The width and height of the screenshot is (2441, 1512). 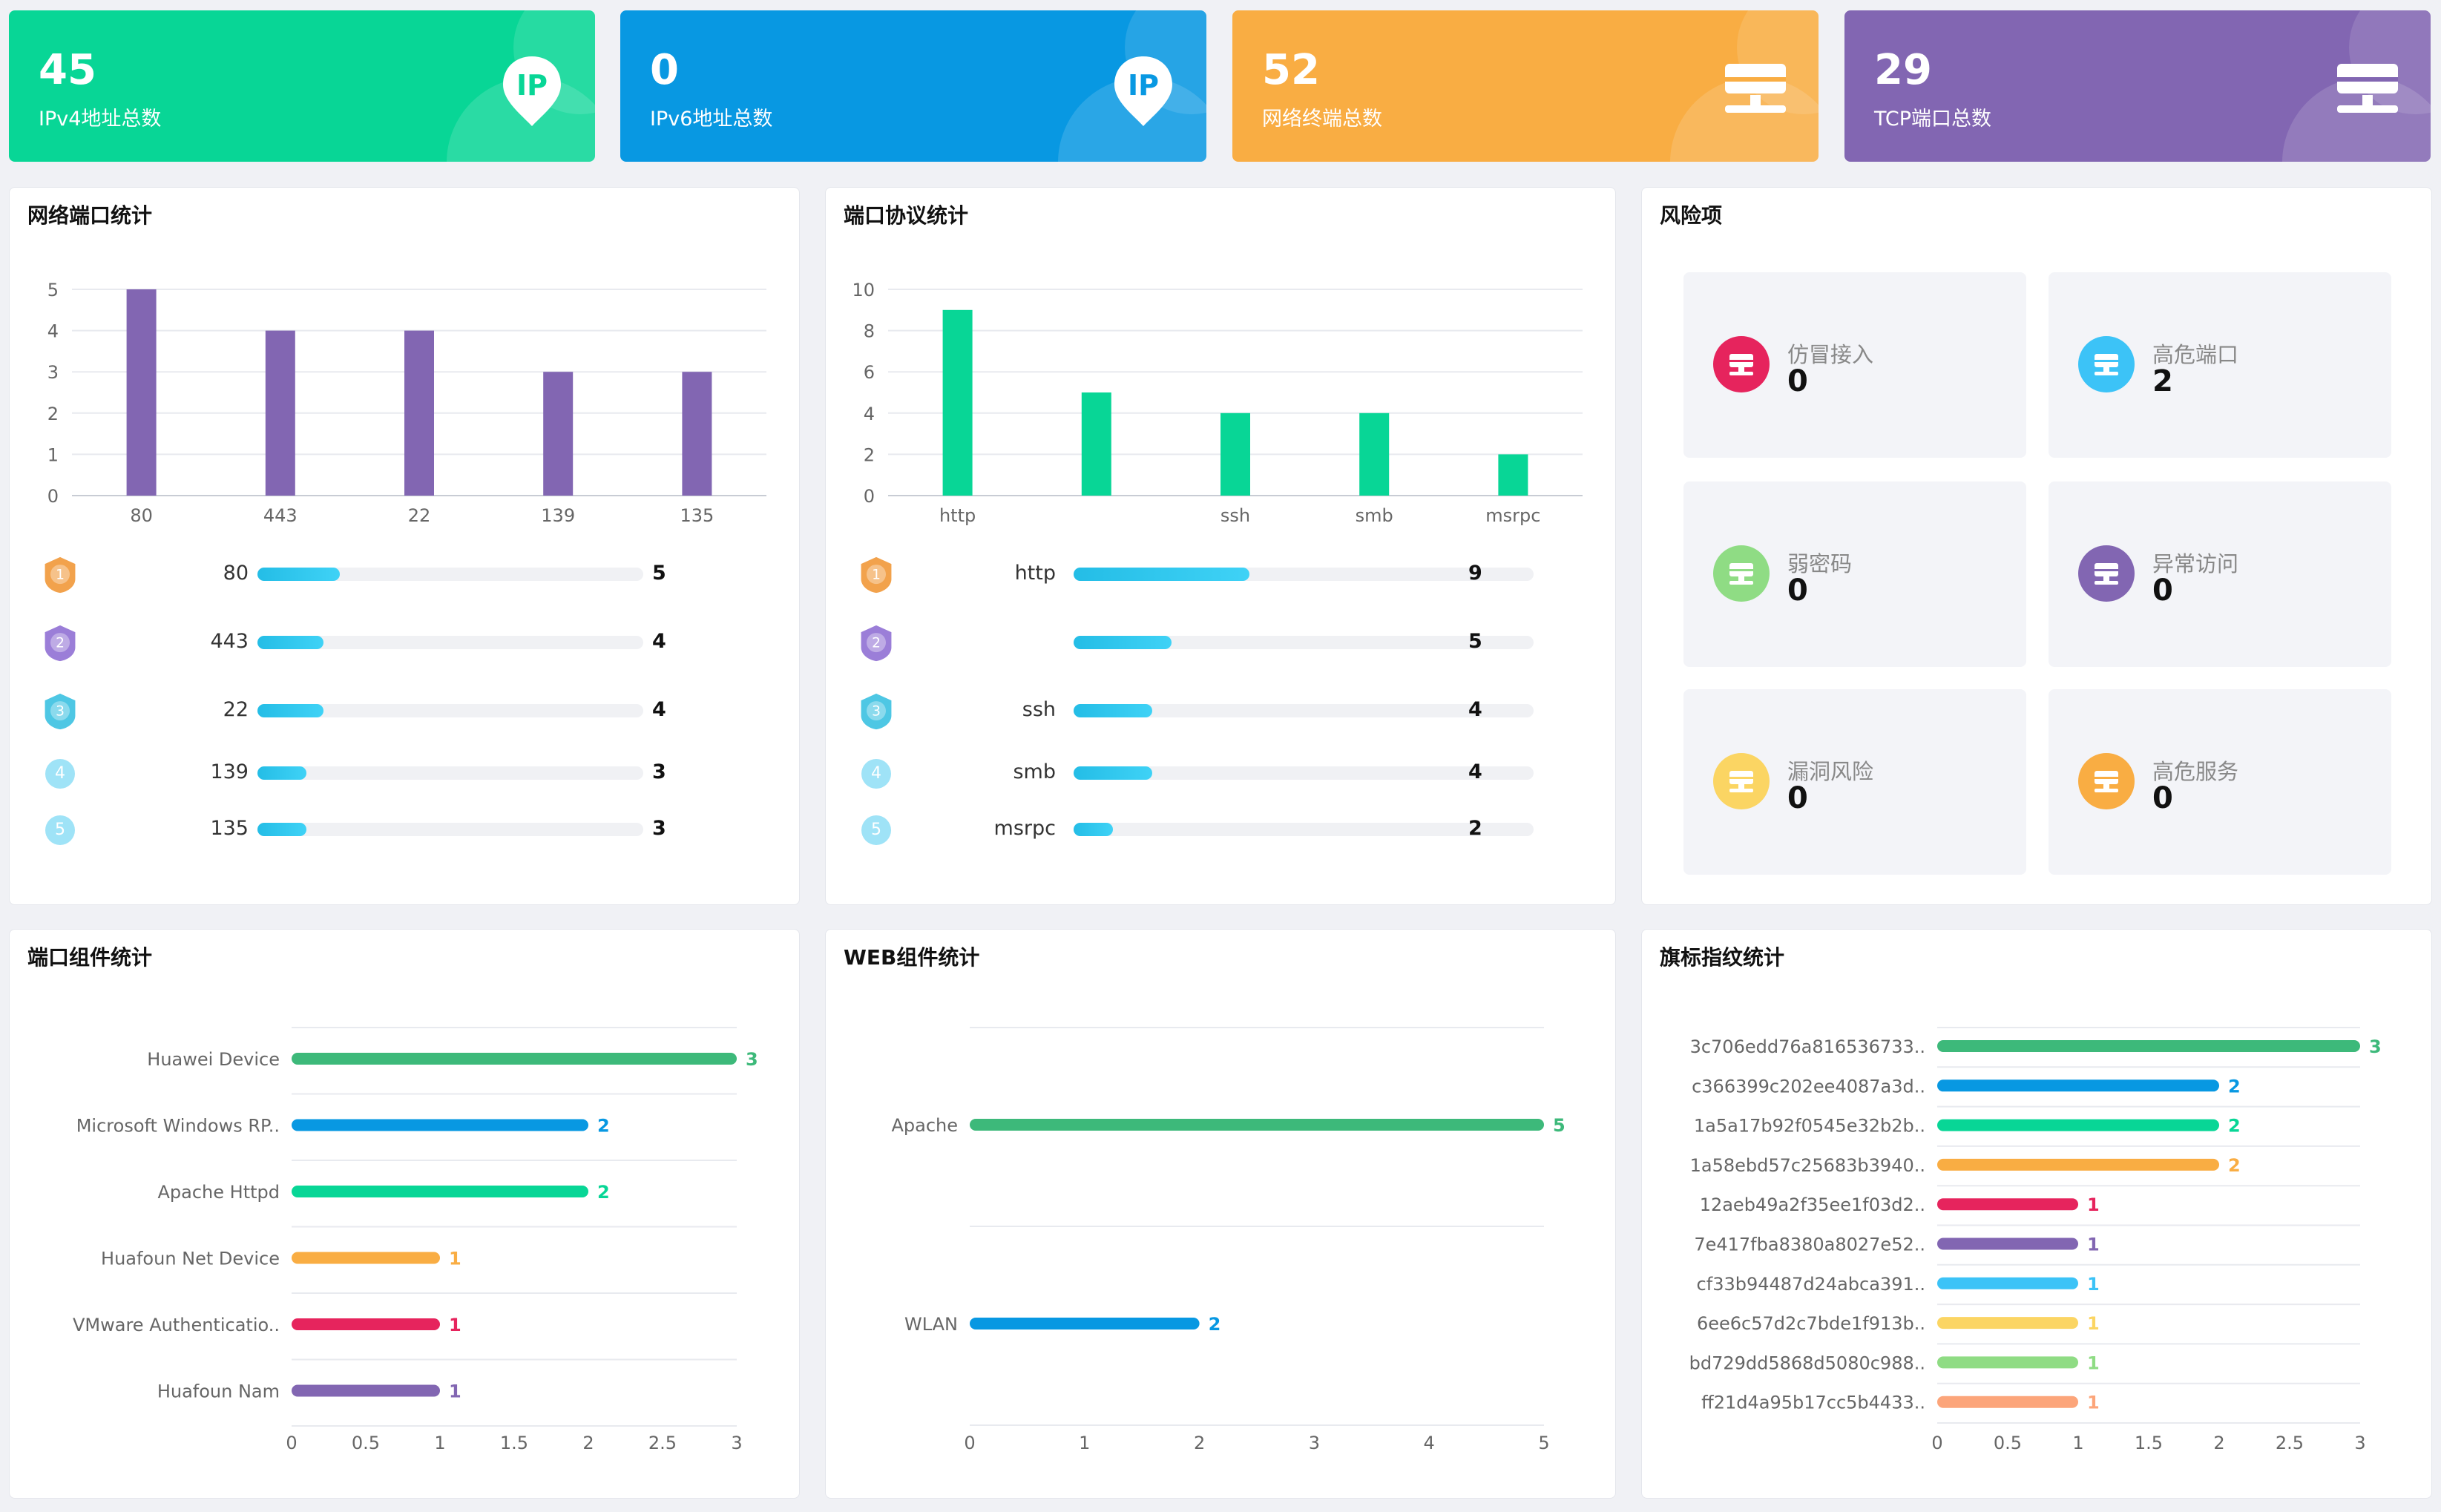 I want to click on x-tick-label: 139, so click(x=558, y=515).